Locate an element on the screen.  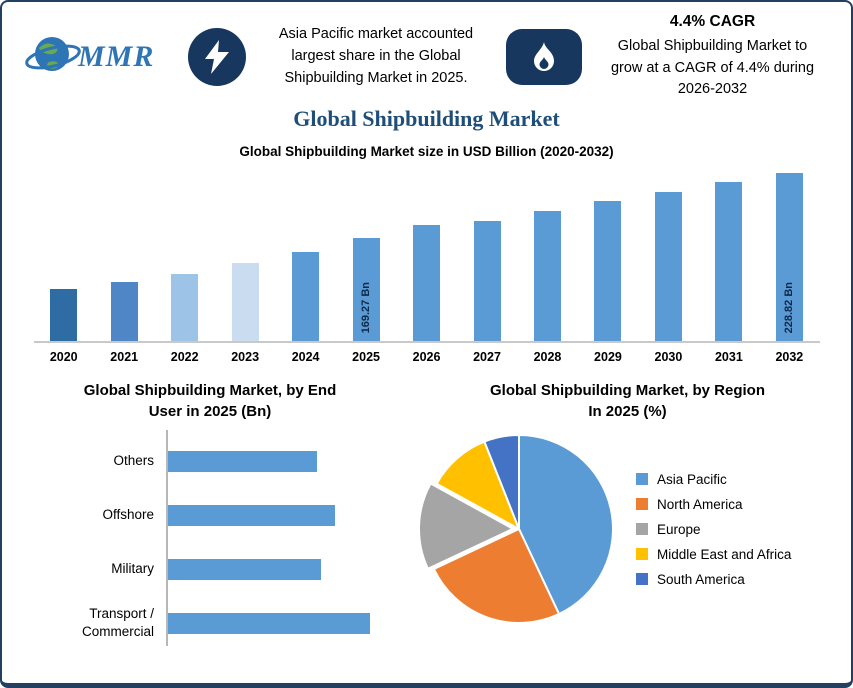
pie-slice-middle-east-and-africa is located at coordinates (478, 486).